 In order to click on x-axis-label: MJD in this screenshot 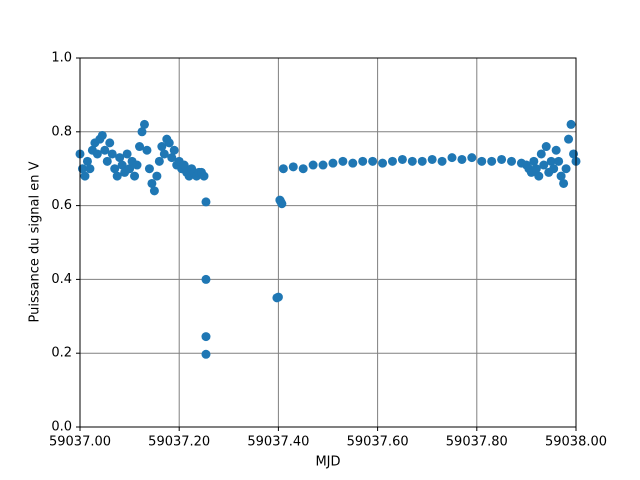, I will do `click(327, 462)`.